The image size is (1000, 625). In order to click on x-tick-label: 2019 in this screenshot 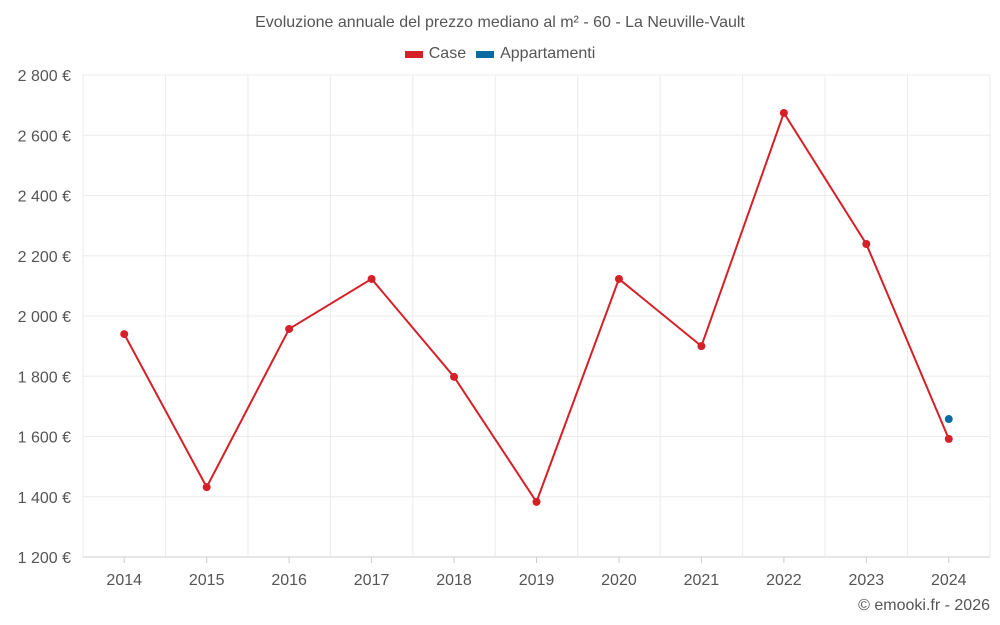, I will do `click(537, 580)`.